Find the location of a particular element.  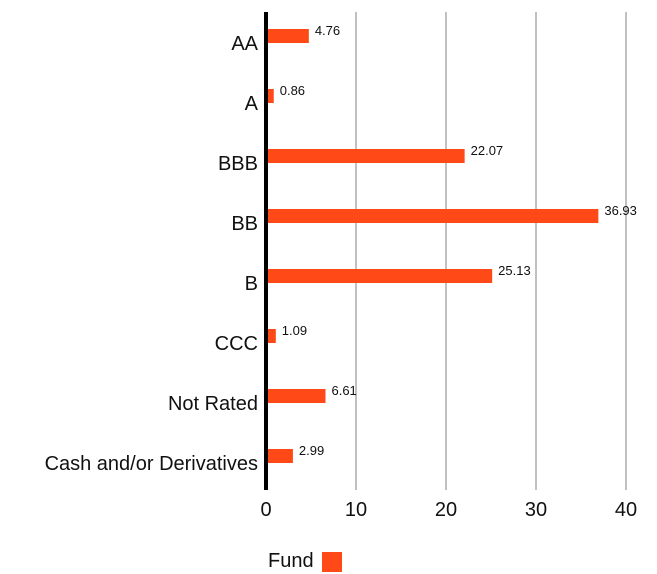

legend-swatch is located at coordinates (331, 561).